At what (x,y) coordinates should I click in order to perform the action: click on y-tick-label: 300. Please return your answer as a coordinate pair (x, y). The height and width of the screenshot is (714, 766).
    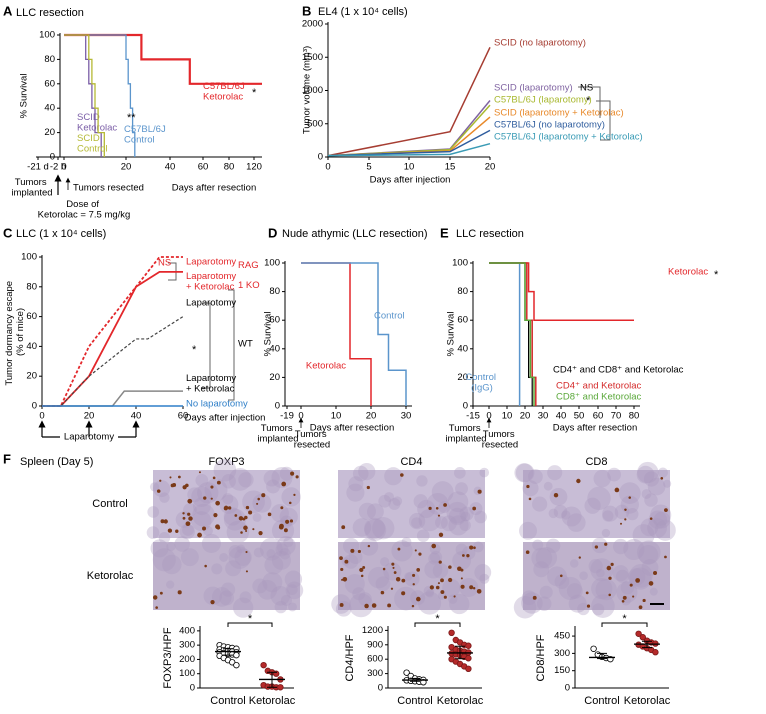
    Looking at the image, I should click on (562, 653).